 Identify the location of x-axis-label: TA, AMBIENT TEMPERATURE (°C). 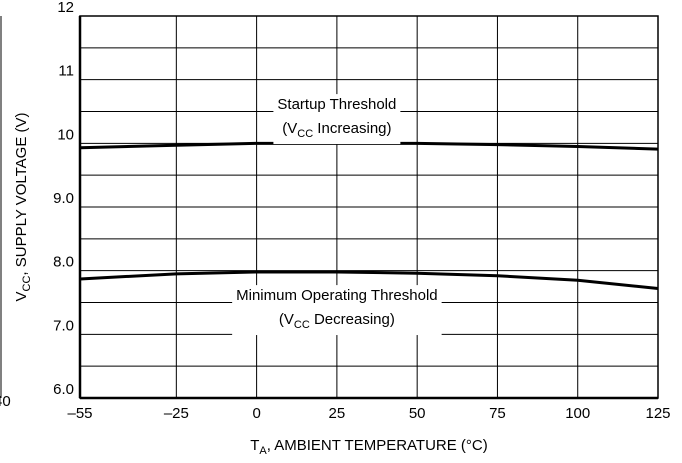
(369, 447).